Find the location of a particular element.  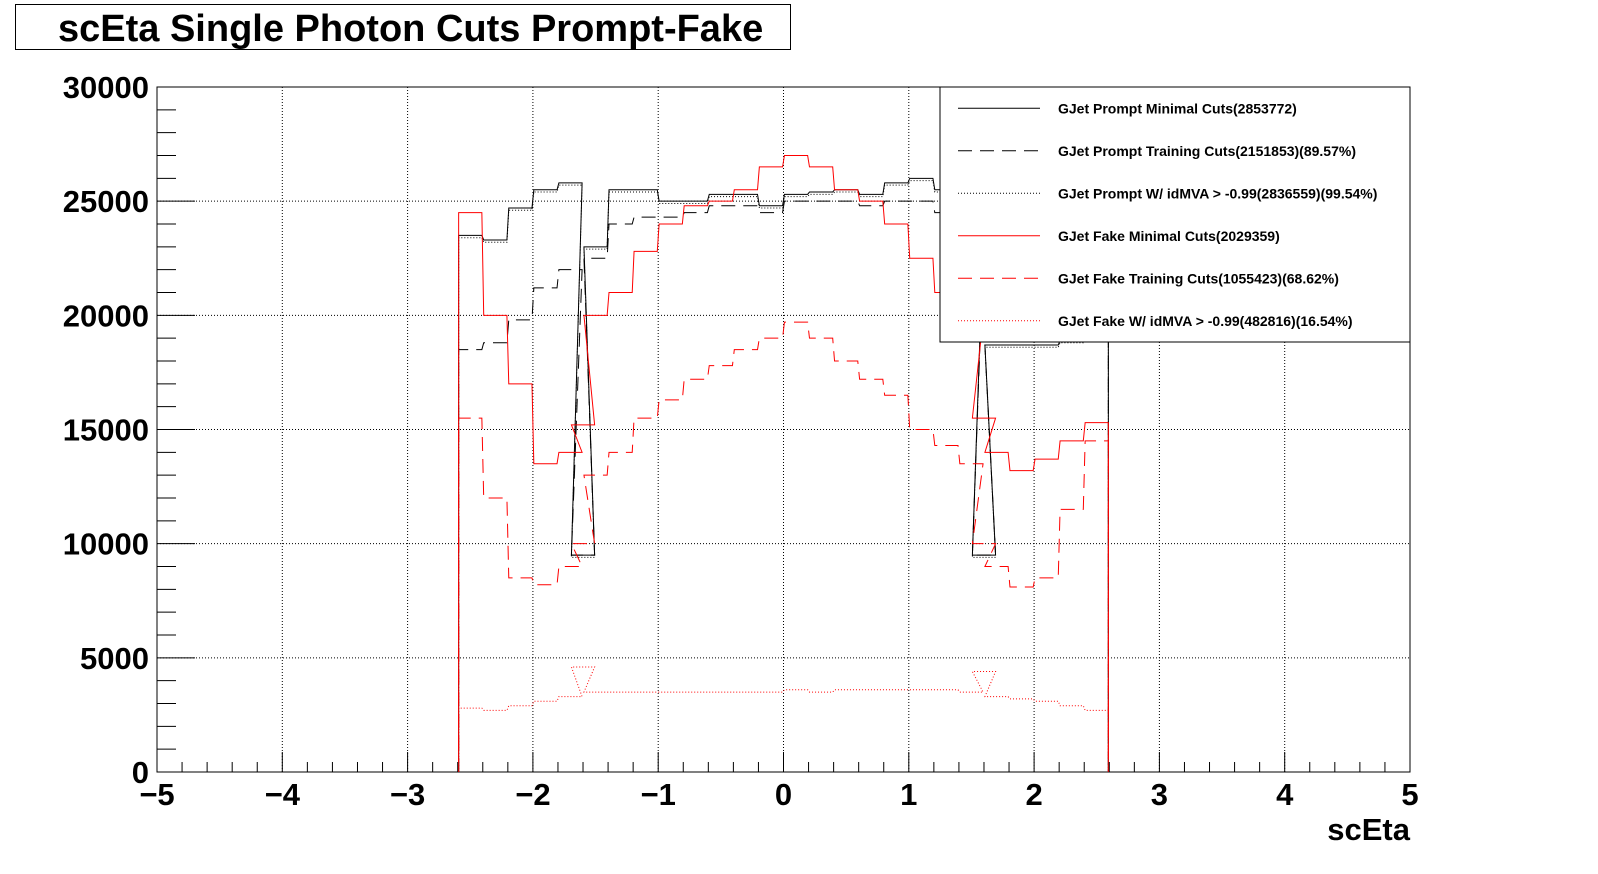

y-tick-label: 25000 is located at coordinates (106, 201).